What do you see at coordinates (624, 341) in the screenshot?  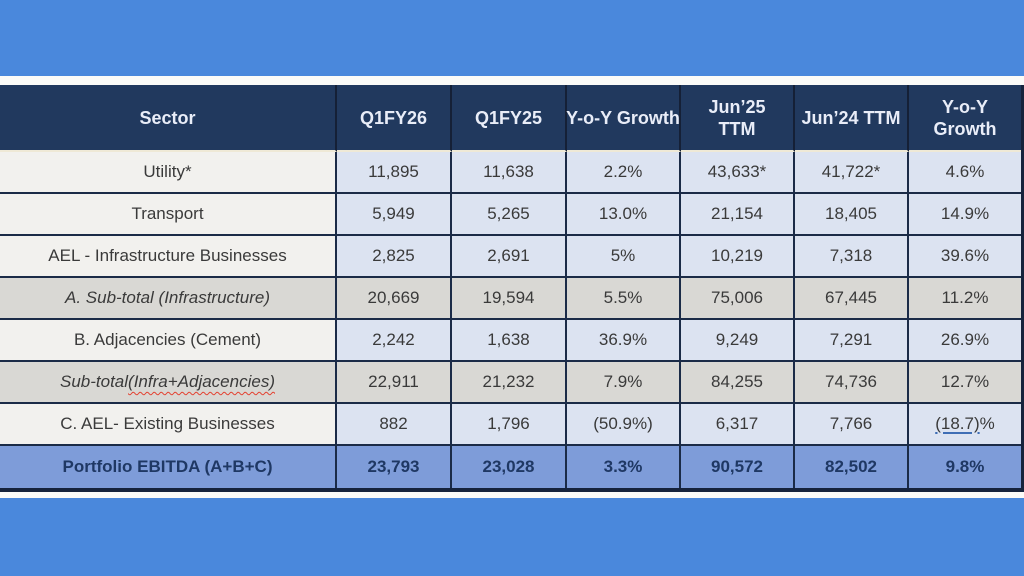 I see `value-cell: 36.9%` at bounding box center [624, 341].